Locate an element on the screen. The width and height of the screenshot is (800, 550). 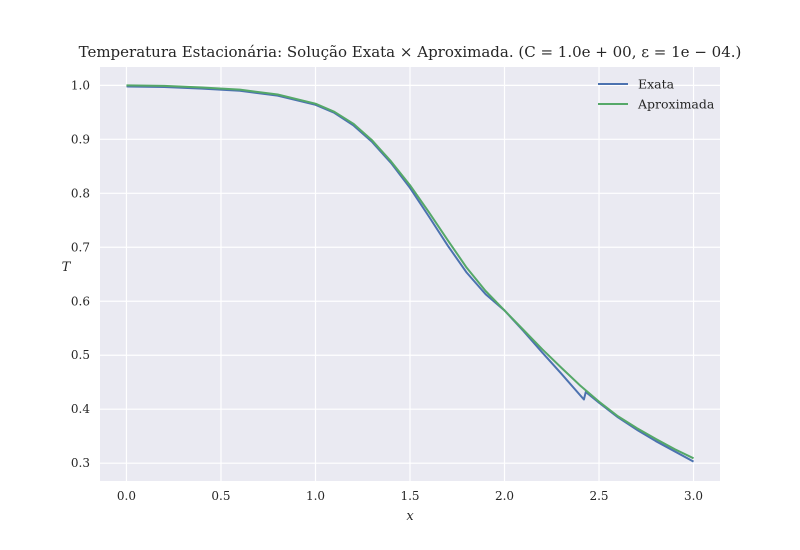
x-tick-label: 0.5 is located at coordinates (220, 496).